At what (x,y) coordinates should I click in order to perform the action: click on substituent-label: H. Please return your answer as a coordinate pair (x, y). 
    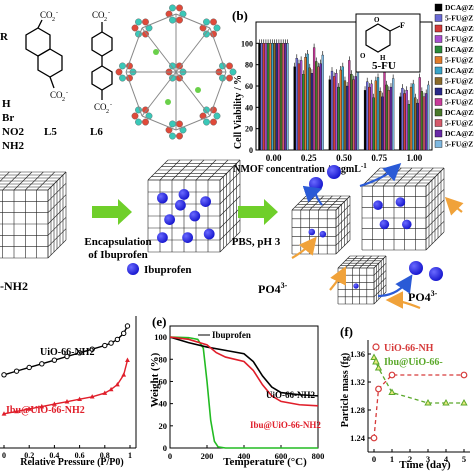
    Looking at the image, I should click on (6, 104).